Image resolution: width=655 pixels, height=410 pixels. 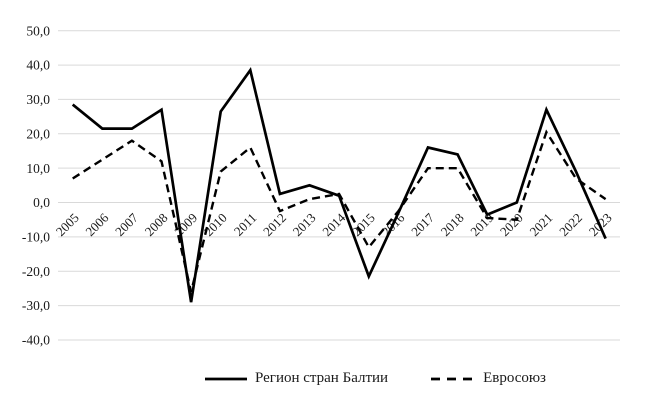 What do you see at coordinates (225, 378) in the screenshot?
I see `solid-line-swatch` at bounding box center [225, 378].